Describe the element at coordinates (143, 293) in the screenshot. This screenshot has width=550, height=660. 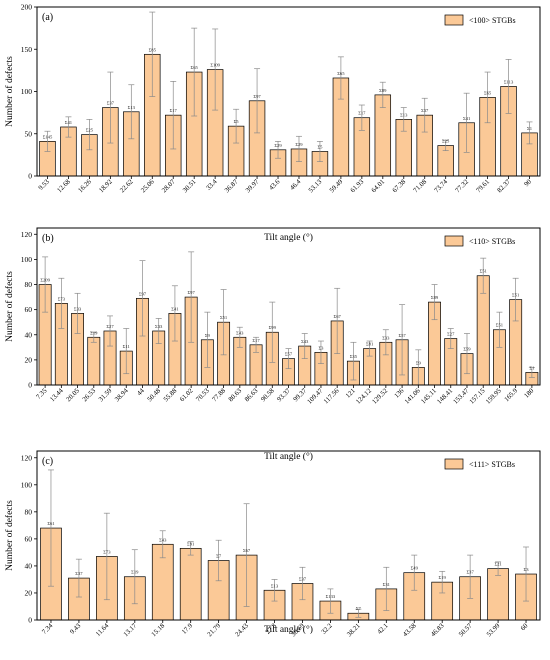
I see `bar-label: Σ97` at that location.